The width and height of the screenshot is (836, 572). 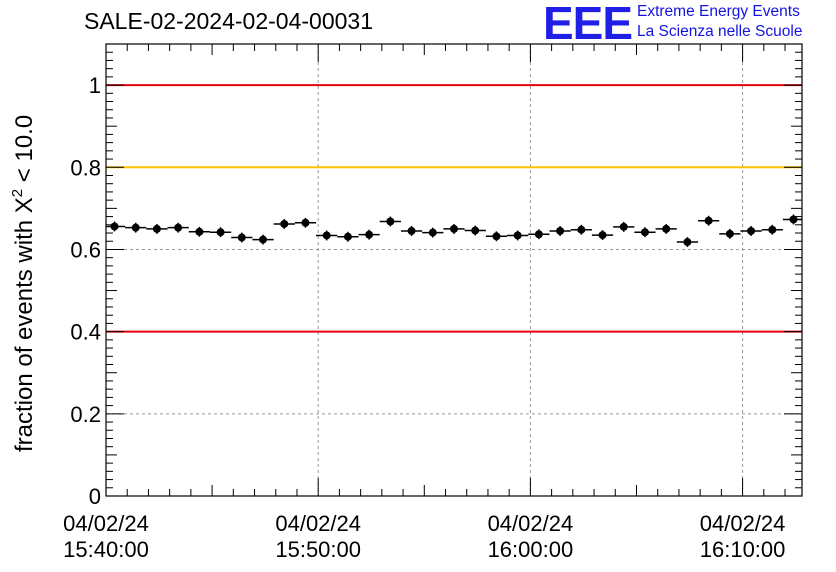 What do you see at coordinates (85, 414) in the screenshot?
I see `y-tick-label: 0.2` at bounding box center [85, 414].